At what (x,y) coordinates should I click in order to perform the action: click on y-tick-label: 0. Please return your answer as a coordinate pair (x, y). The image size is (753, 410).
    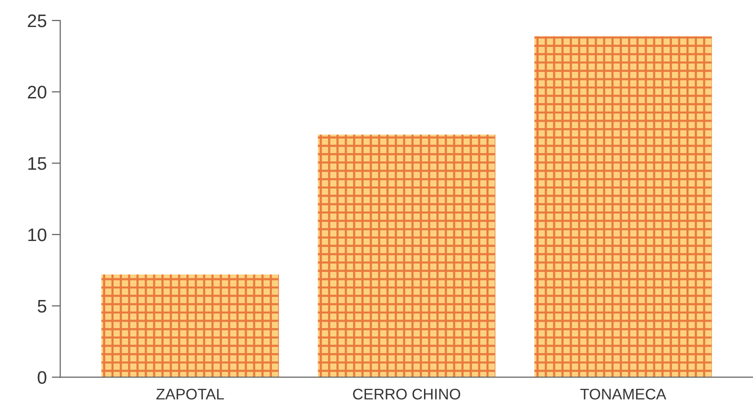
    Looking at the image, I should click on (42, 377).